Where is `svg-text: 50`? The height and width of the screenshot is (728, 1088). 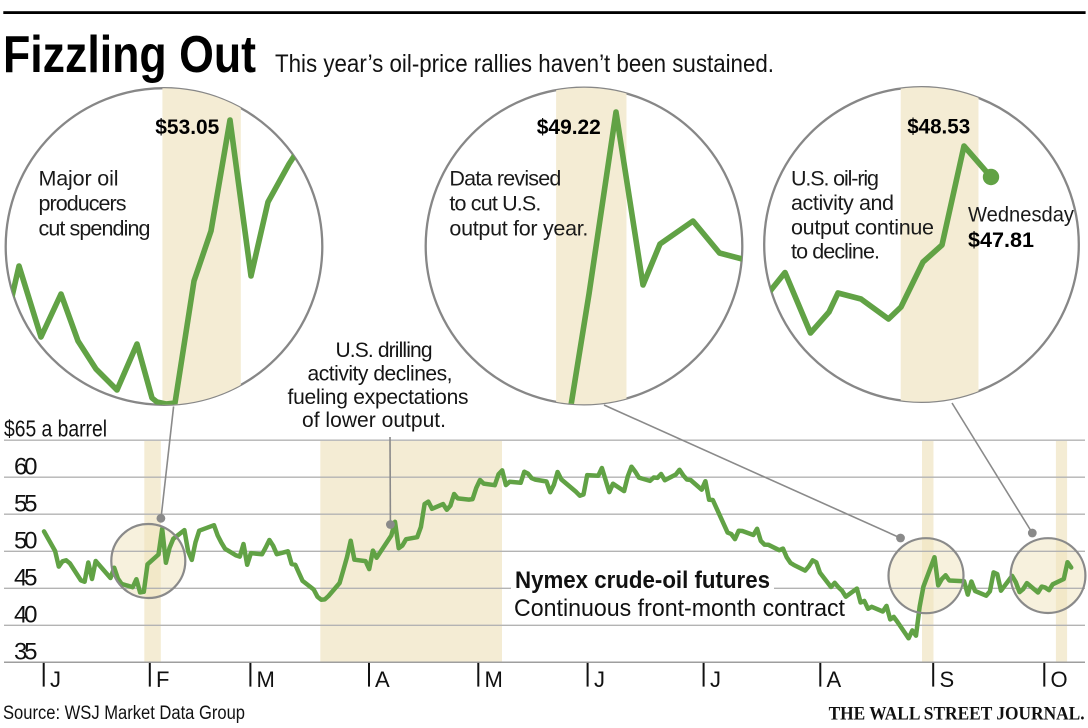
svg-text: 50 is located at coordinates (26, 541).